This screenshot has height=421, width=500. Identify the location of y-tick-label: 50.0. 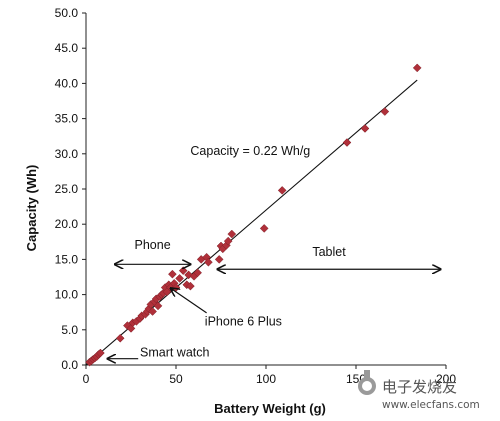
(67, 13).